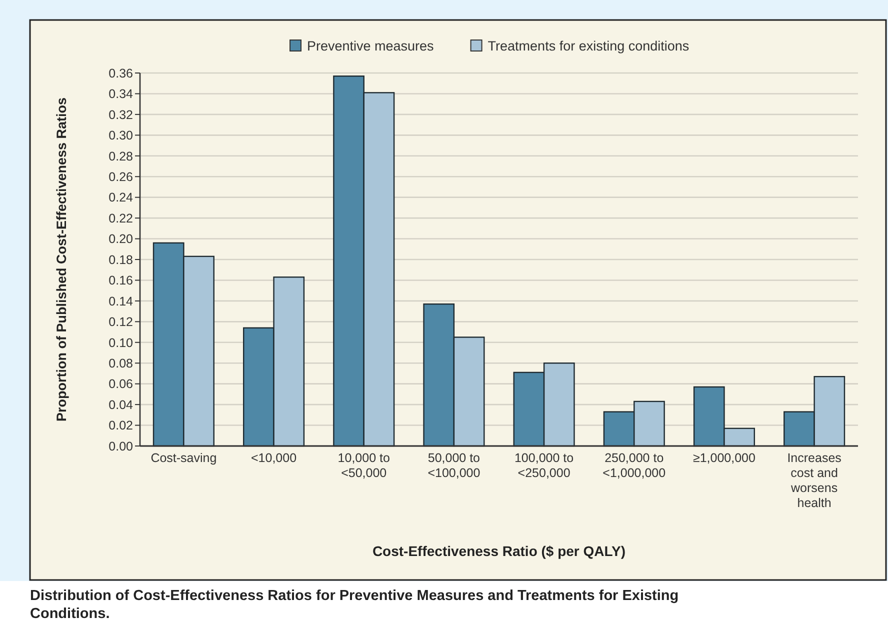  Describe the element at coordinates (454, 465) in the screenshot. I see `x-tick-label: 50,000 to <100,000` at that location.